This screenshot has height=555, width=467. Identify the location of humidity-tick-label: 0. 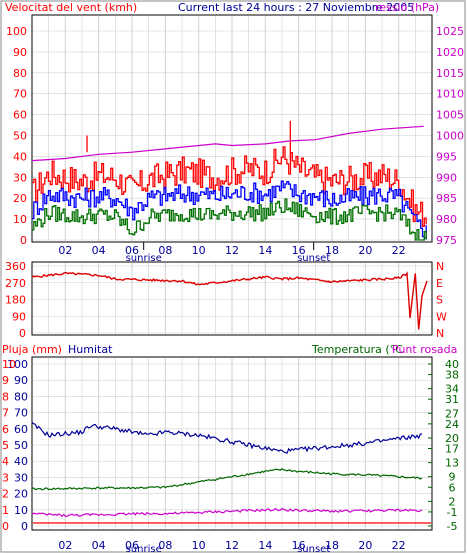
(24, 526).